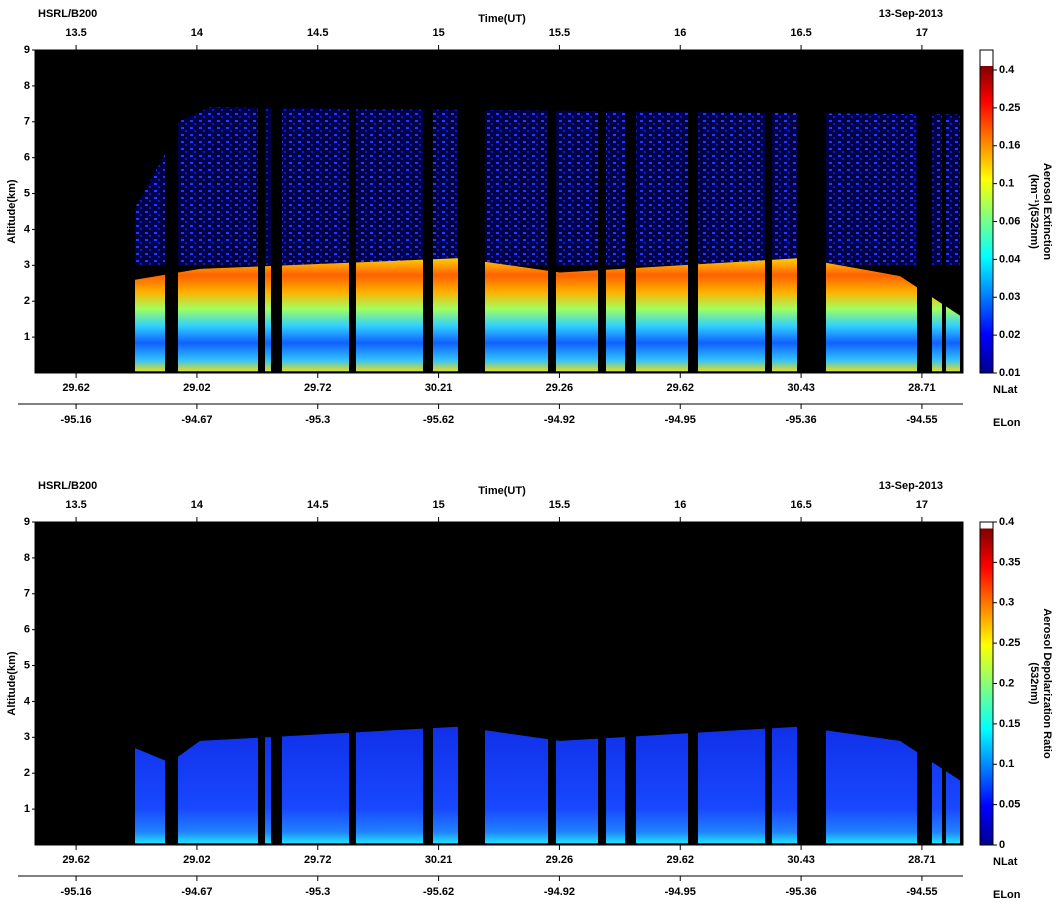 This screenshot has height=903, width=1059. Describe the element at coordinates (1009, 805) in the screenshot. I see `colorbar-tick-label: 0.05` at that location.